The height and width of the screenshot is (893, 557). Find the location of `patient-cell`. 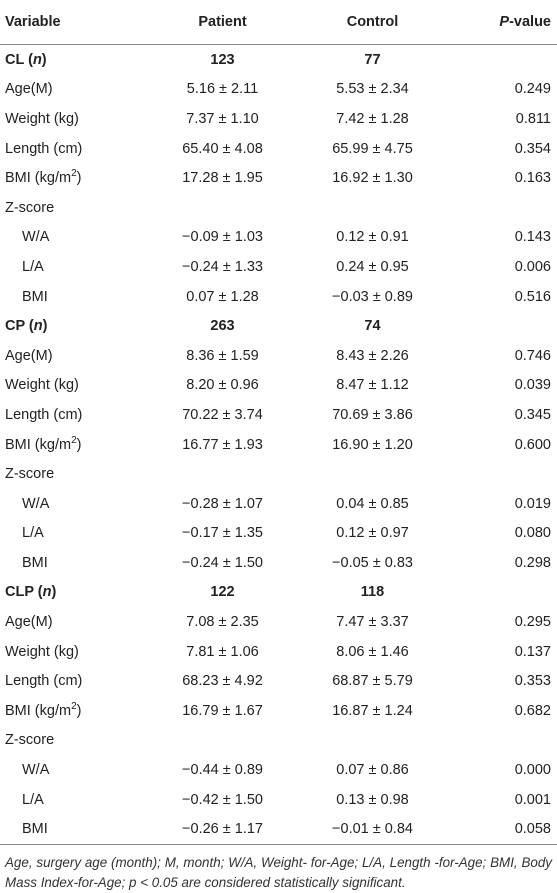

patient-cell is located at coordinates (222, 741).